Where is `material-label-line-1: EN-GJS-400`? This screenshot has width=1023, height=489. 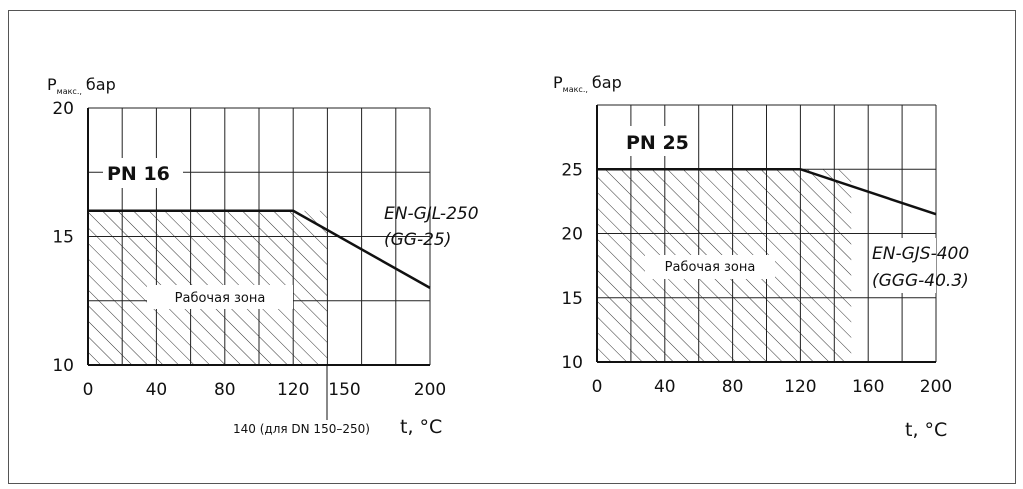 material-label-line-1: EN-GJS-400 is located at coordinates (920, 254).